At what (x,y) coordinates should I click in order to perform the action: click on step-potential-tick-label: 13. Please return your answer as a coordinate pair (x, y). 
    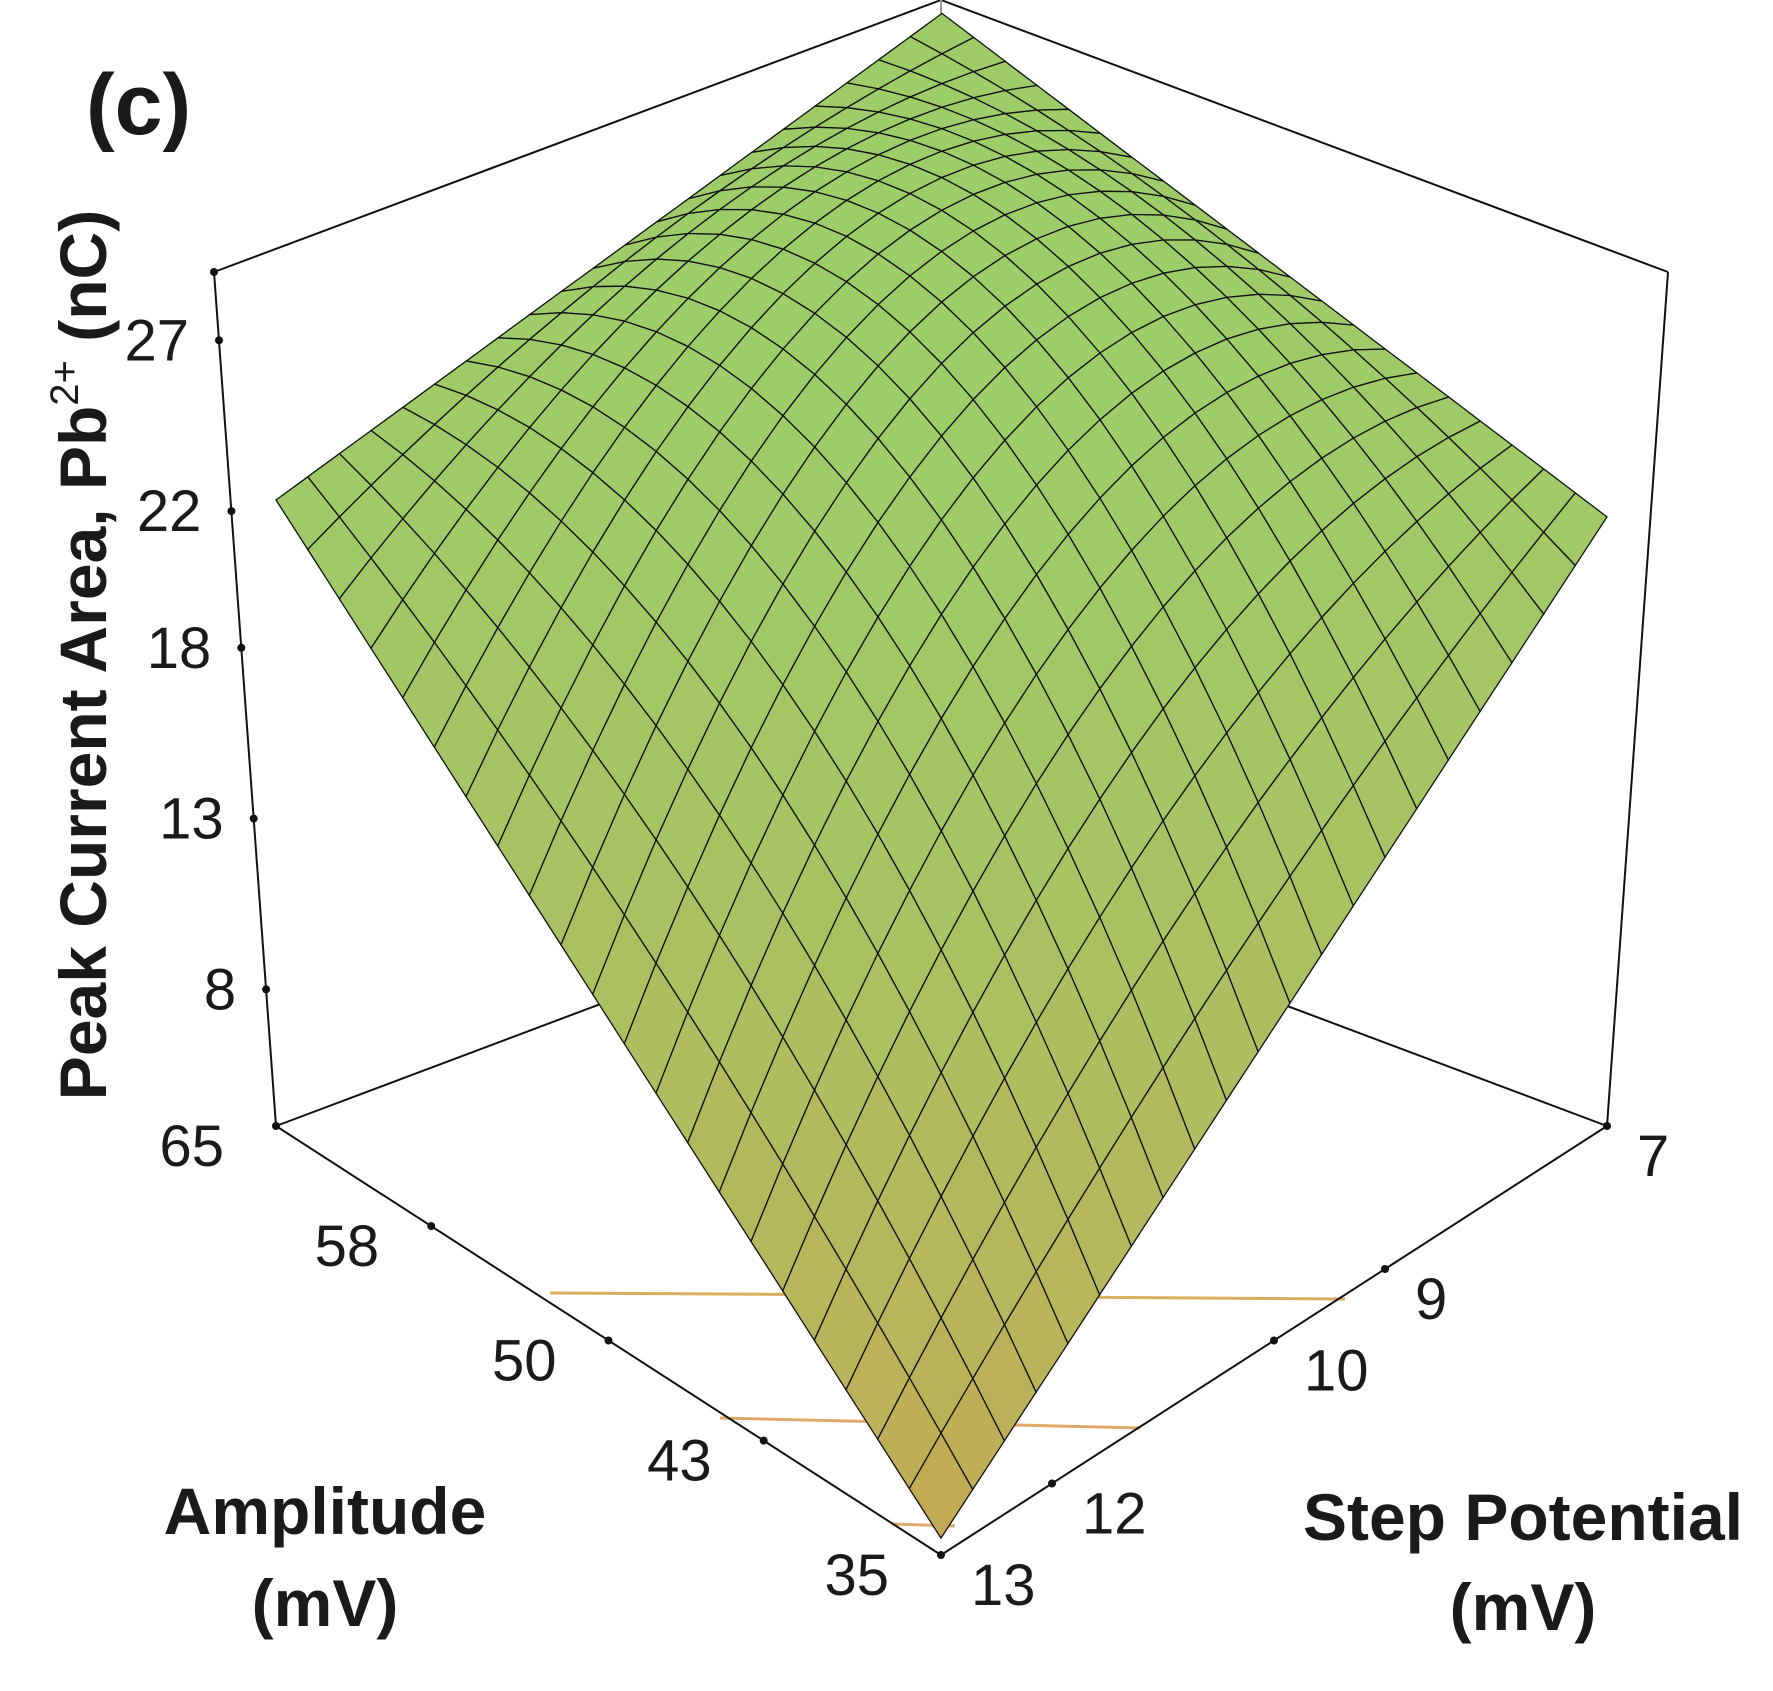
    Looking at the image, I should click on (1003, 1585).